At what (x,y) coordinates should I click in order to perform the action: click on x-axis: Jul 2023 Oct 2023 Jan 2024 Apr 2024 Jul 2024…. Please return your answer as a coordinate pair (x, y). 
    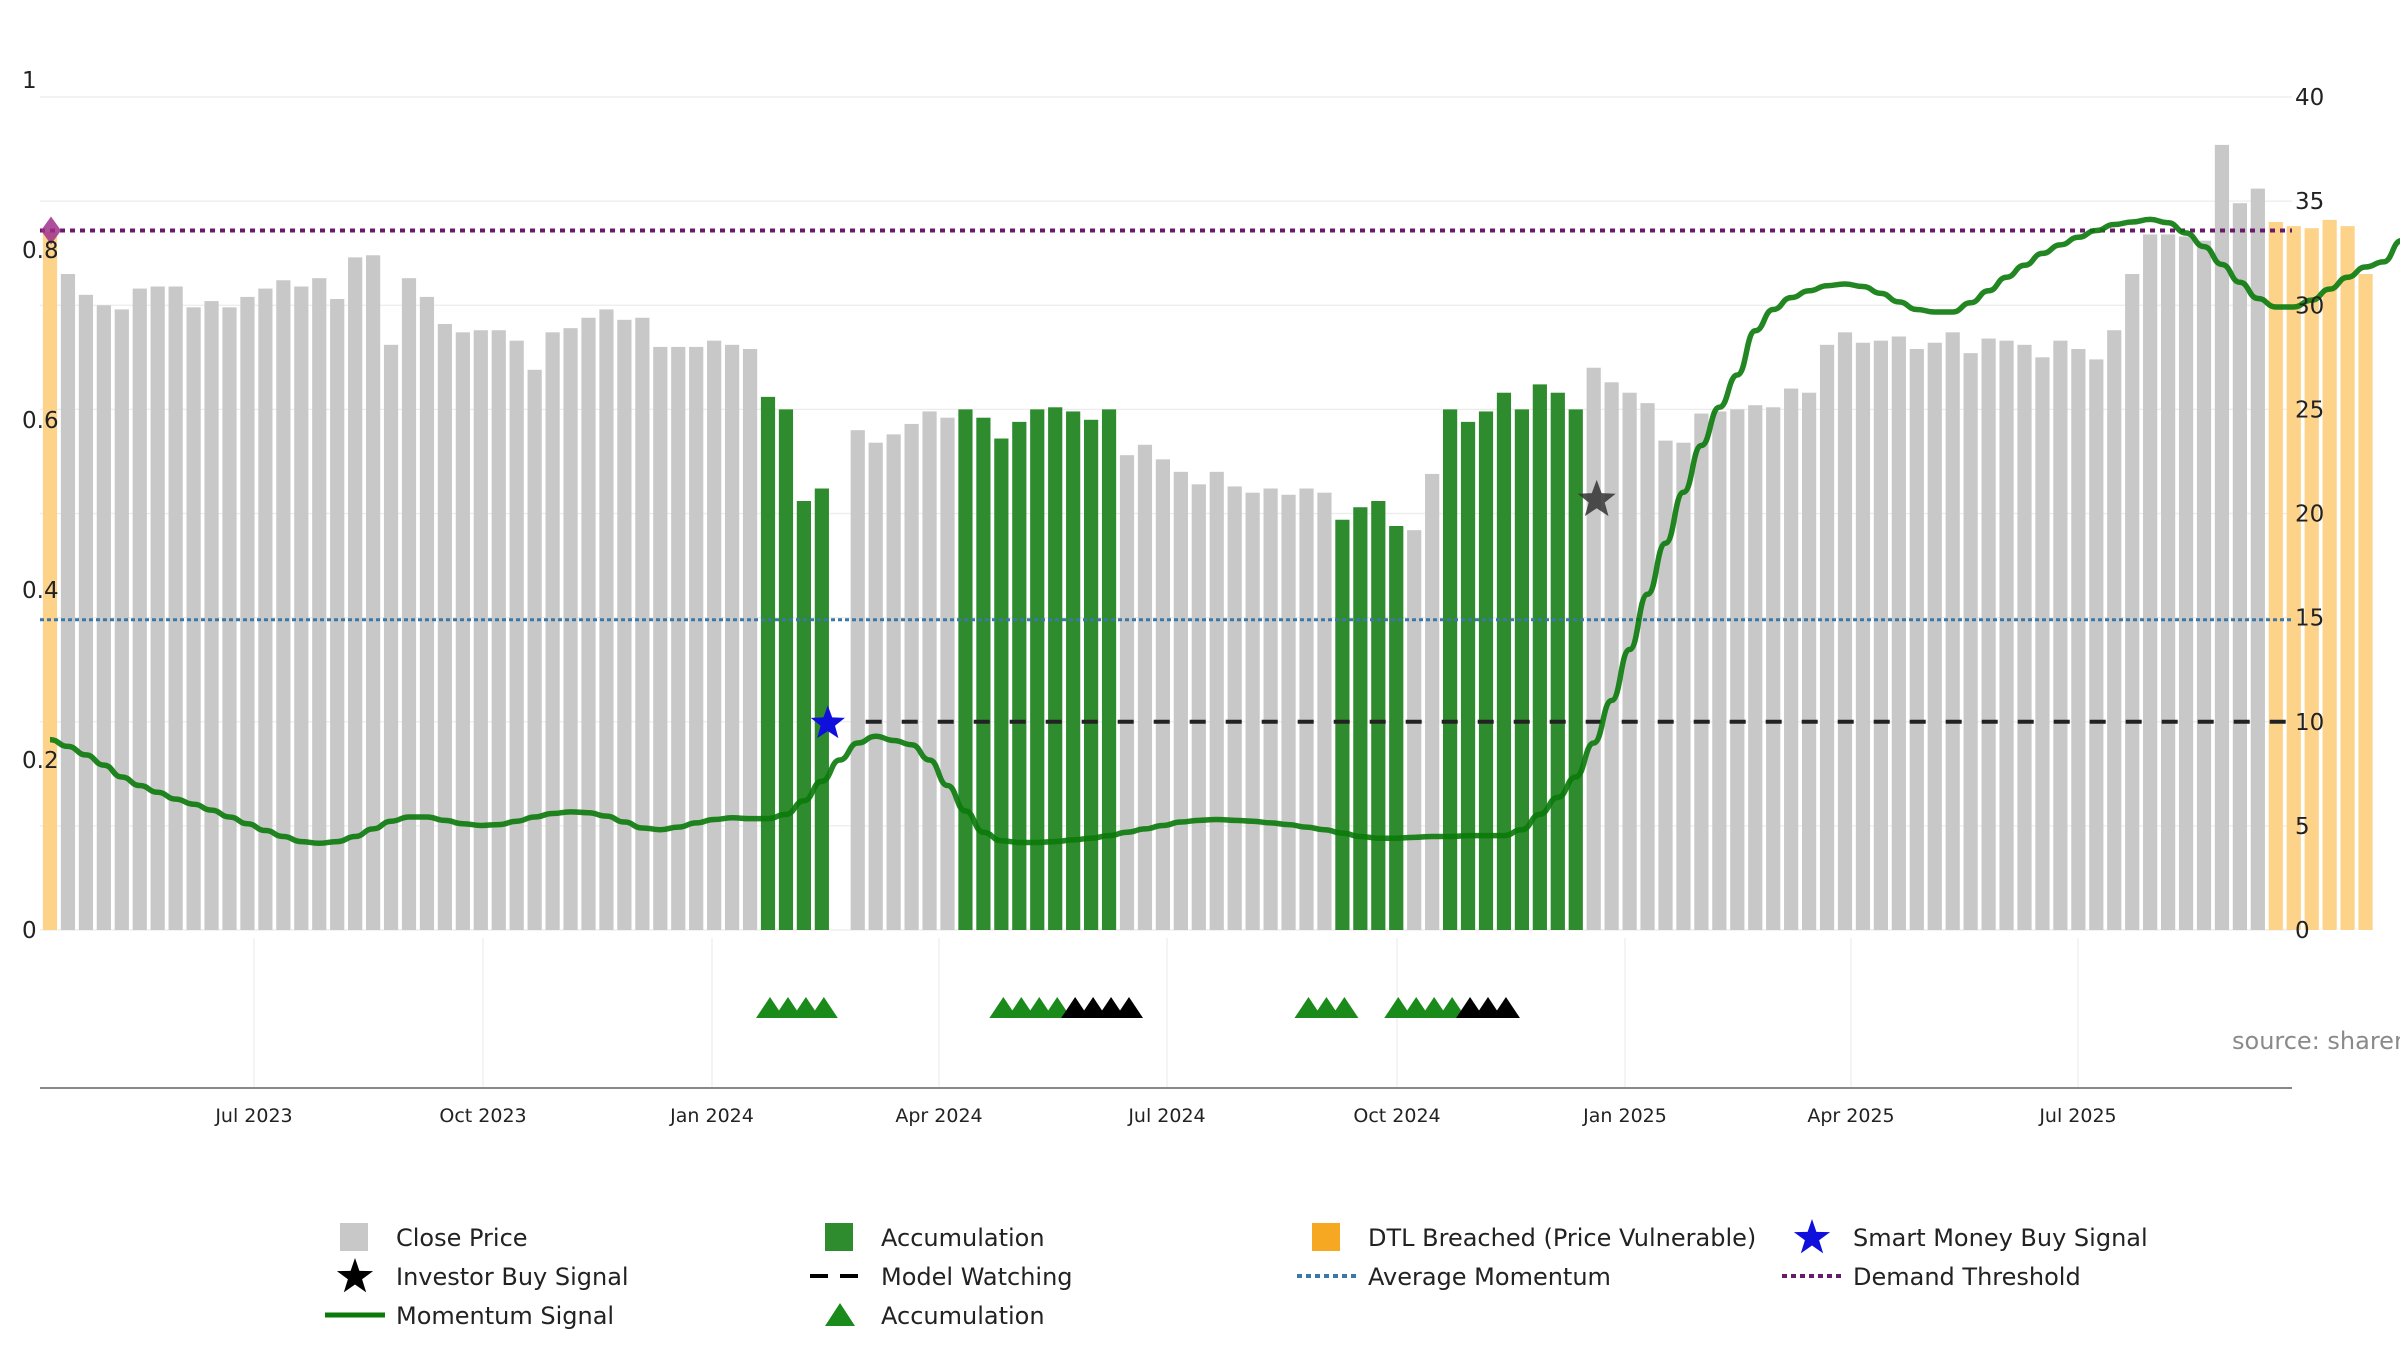
    Looking at the image, I should click on (1166, 1107).